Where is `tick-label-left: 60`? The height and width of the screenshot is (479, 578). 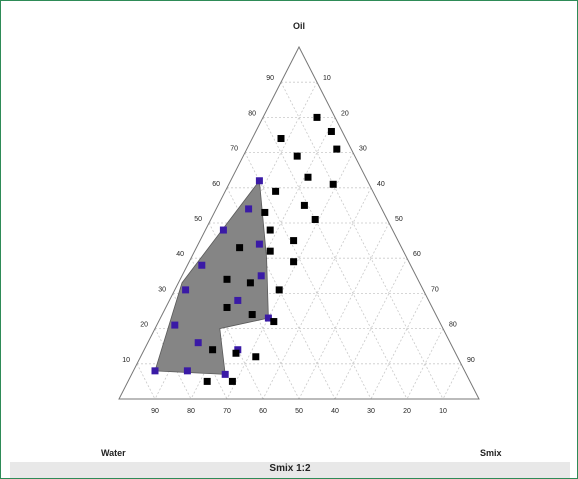
tick-label-left: 60 is located at coordinates (216, 184).